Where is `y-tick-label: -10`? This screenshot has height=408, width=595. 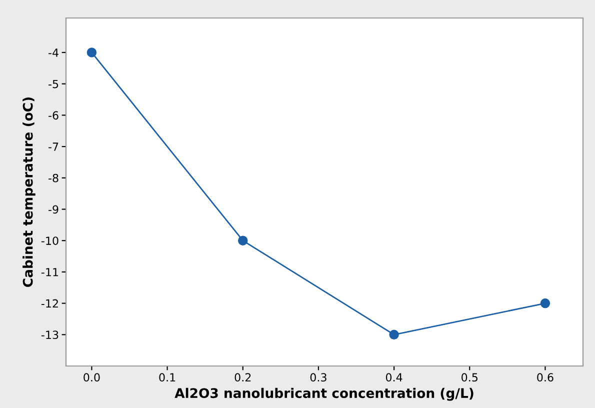 y-tick-label: -10 is located at coordinates (49, 240).